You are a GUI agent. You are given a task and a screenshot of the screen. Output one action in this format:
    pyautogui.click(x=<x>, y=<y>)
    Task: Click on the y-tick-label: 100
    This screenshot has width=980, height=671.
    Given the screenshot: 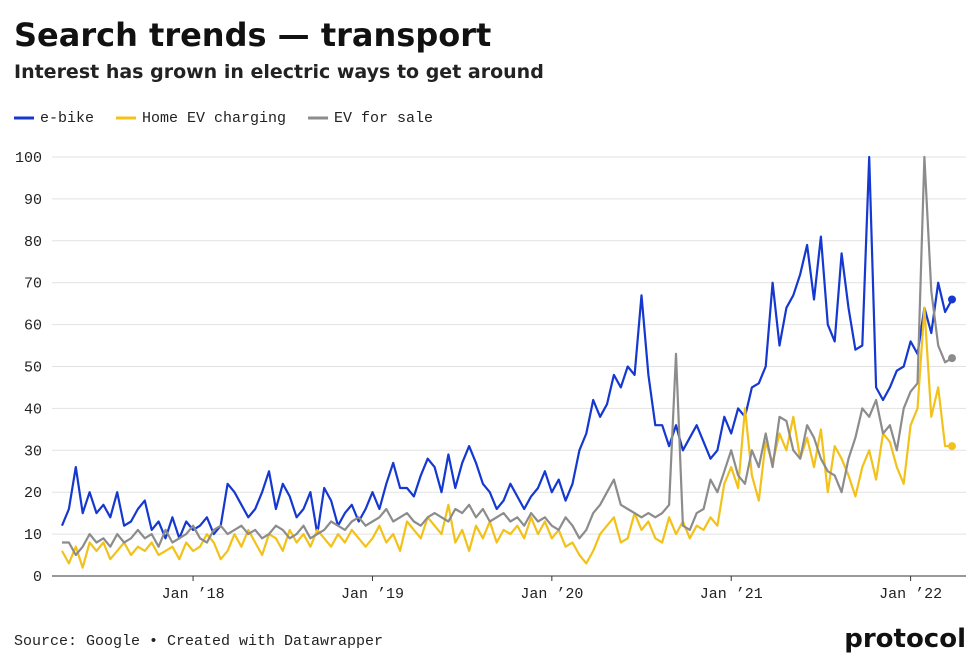 What is the action you would take?
    pyautogui.click(x=28, y=158)
    